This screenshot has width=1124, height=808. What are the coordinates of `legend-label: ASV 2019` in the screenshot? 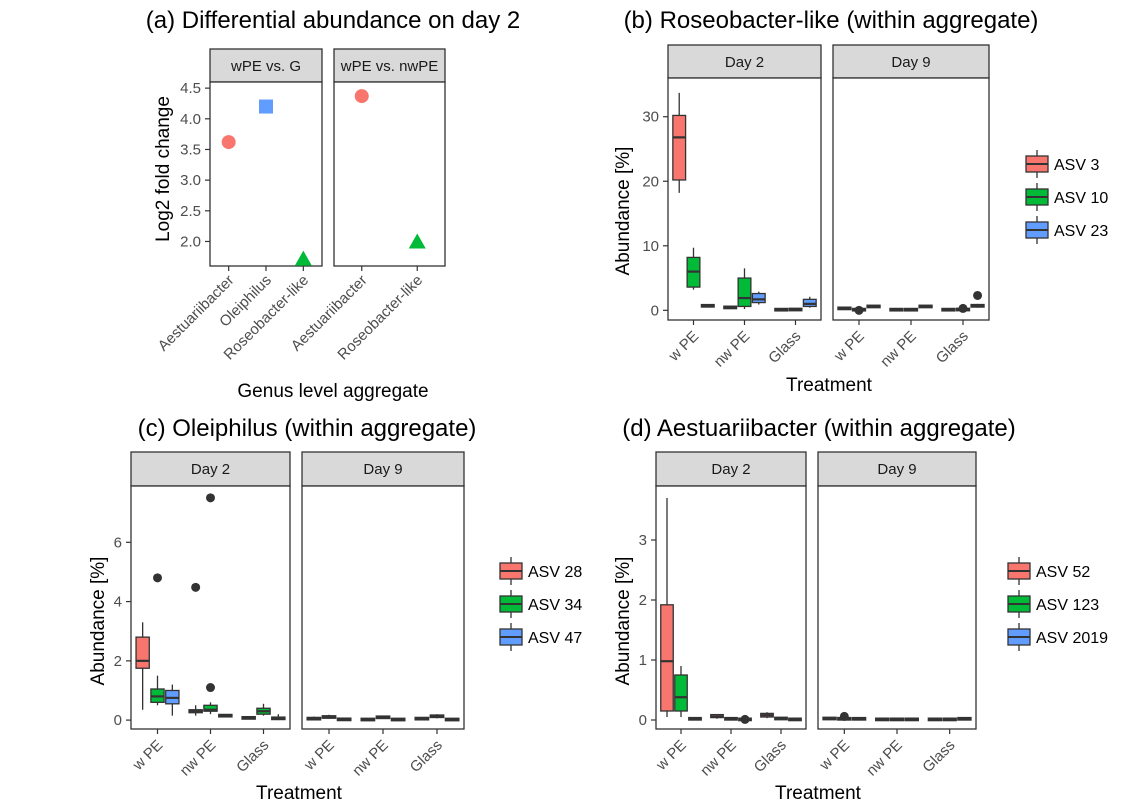 It's located at (1072, 638).